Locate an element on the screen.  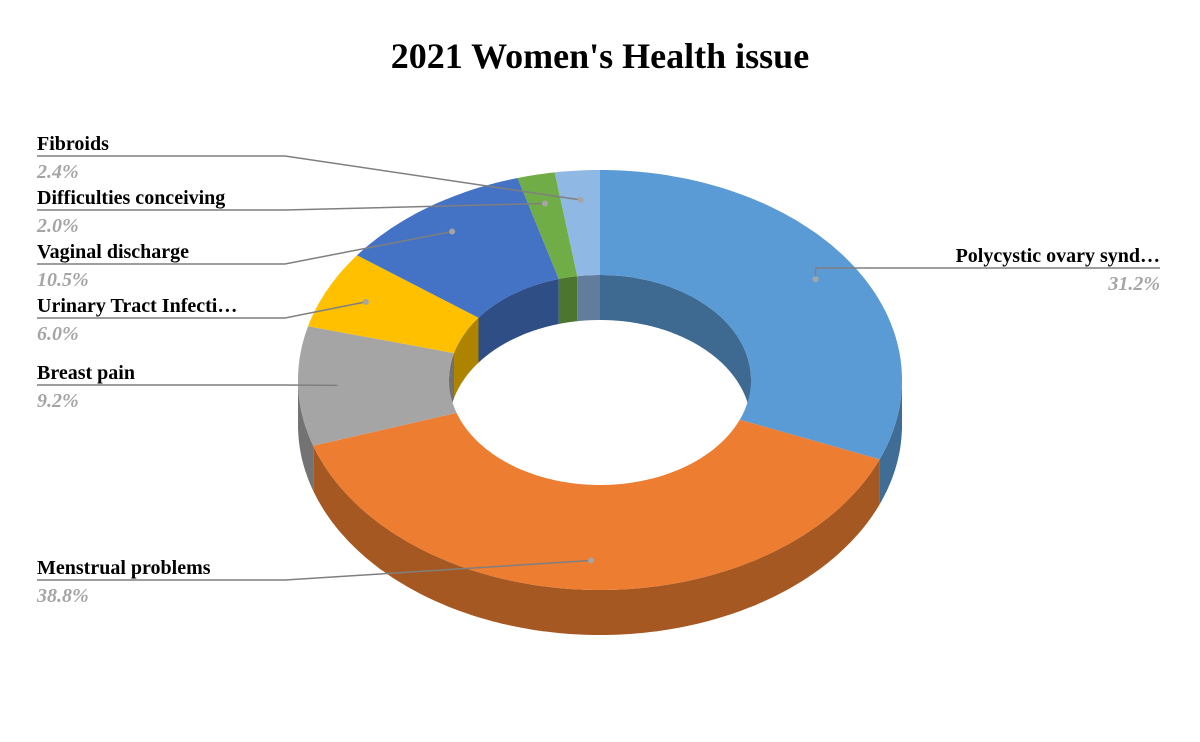
value-label: 10.5% is located at coordinates (63, 280).